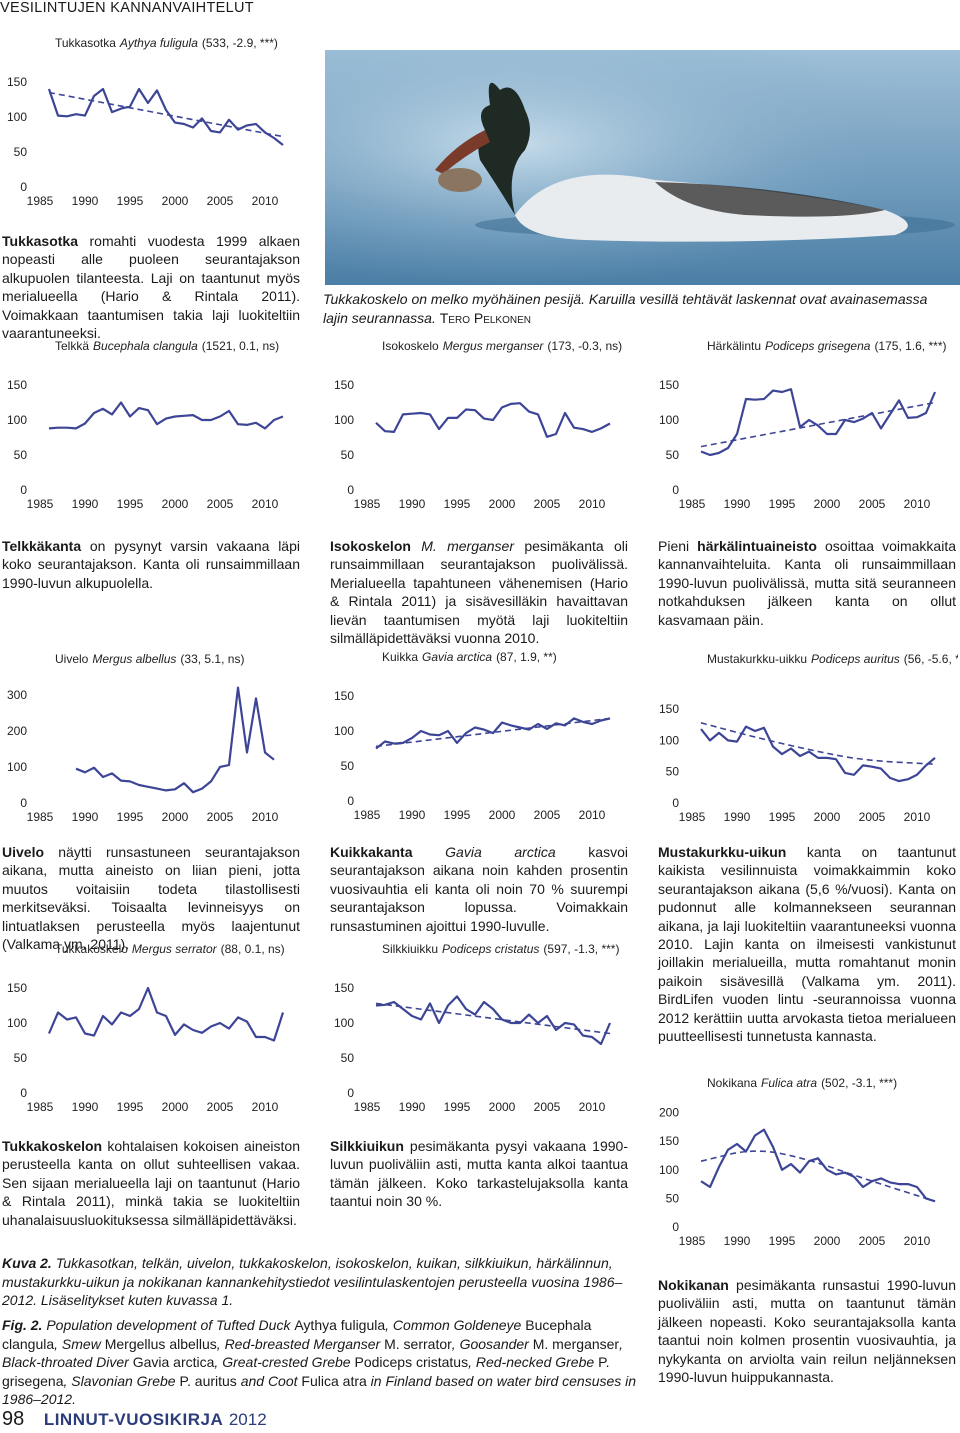  I want to click on footer: 98 LINNUT-VUOSIKIRJA 2012, so click(134, 1419).